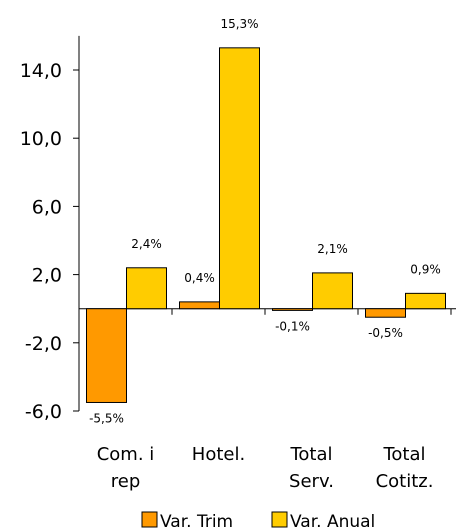 The image size is (456, 530). I want to click on category-label: Com. i rep, so click(126, 468).